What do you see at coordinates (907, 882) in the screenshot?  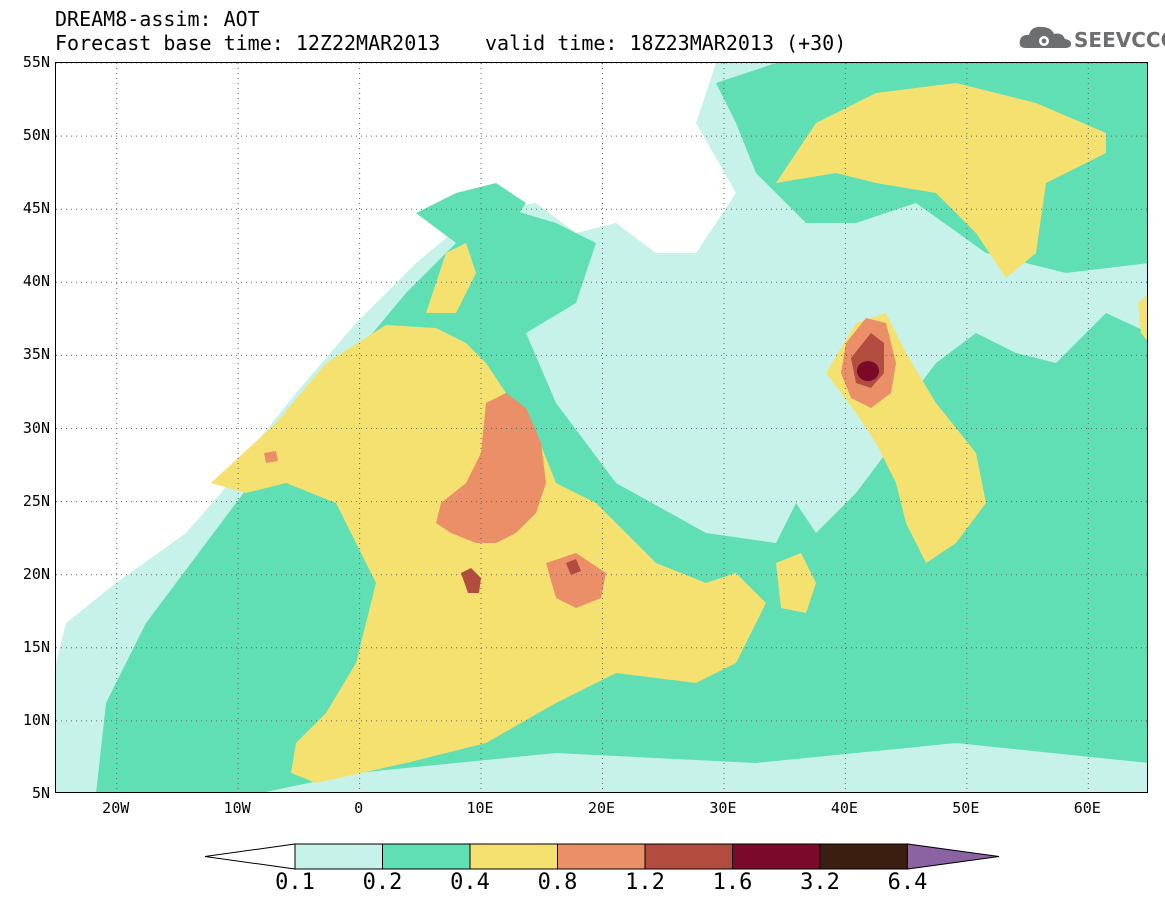 I see `colorbar-tick-label: 6.4` at bounding box center [907, 882].